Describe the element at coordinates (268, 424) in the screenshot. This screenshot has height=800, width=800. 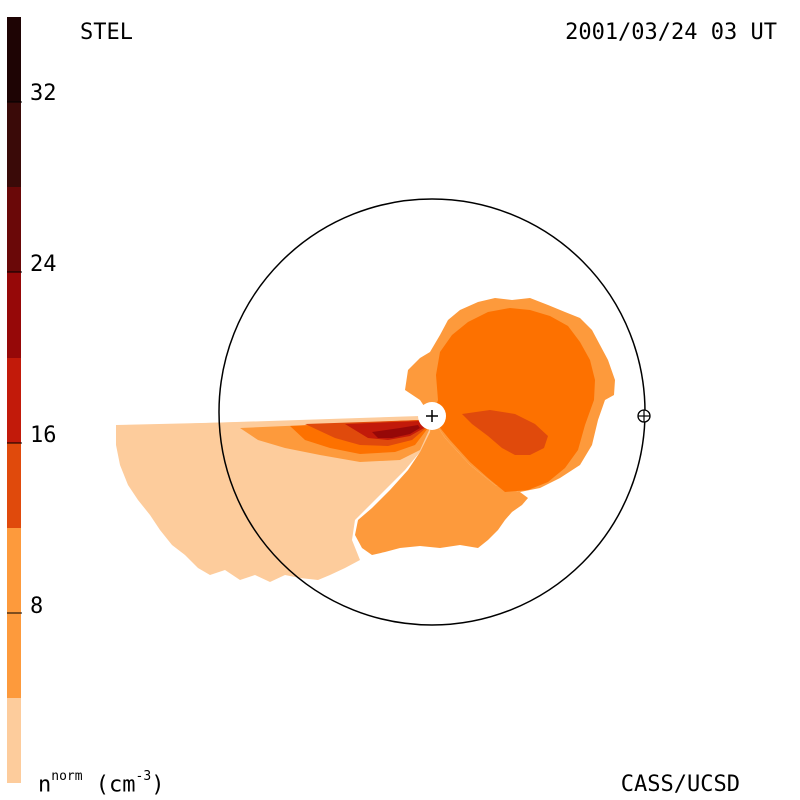
I see `region-streak` at that location.